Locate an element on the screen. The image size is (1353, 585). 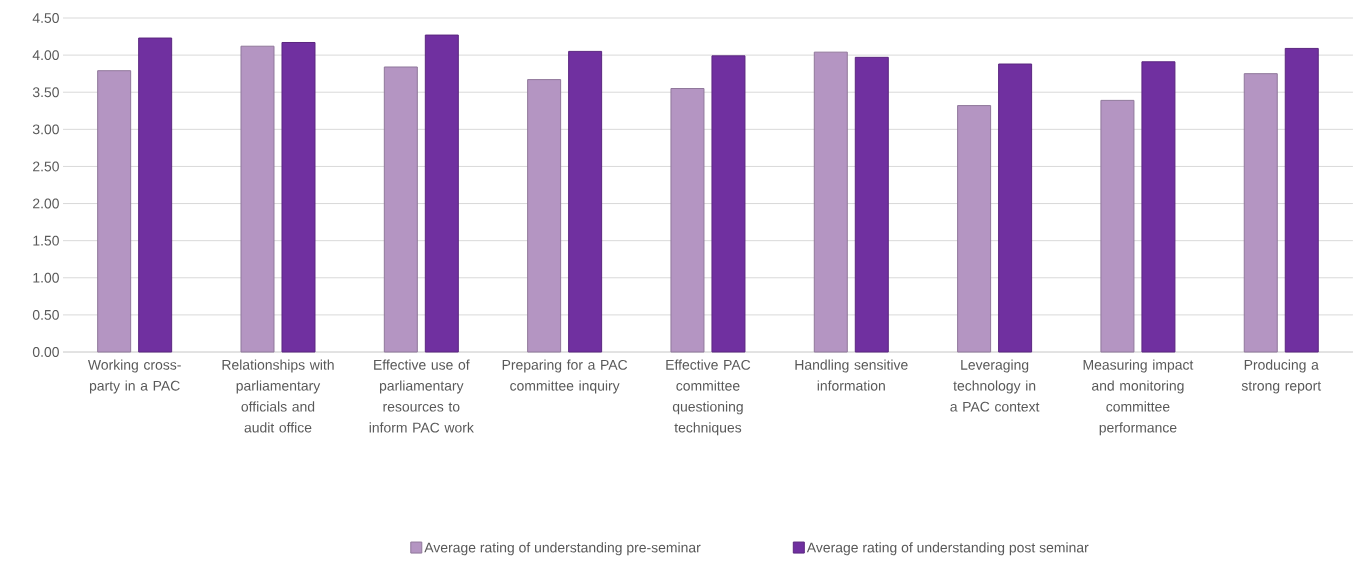
y-tick-label: 3.50 is located at coordinates (45, 92).